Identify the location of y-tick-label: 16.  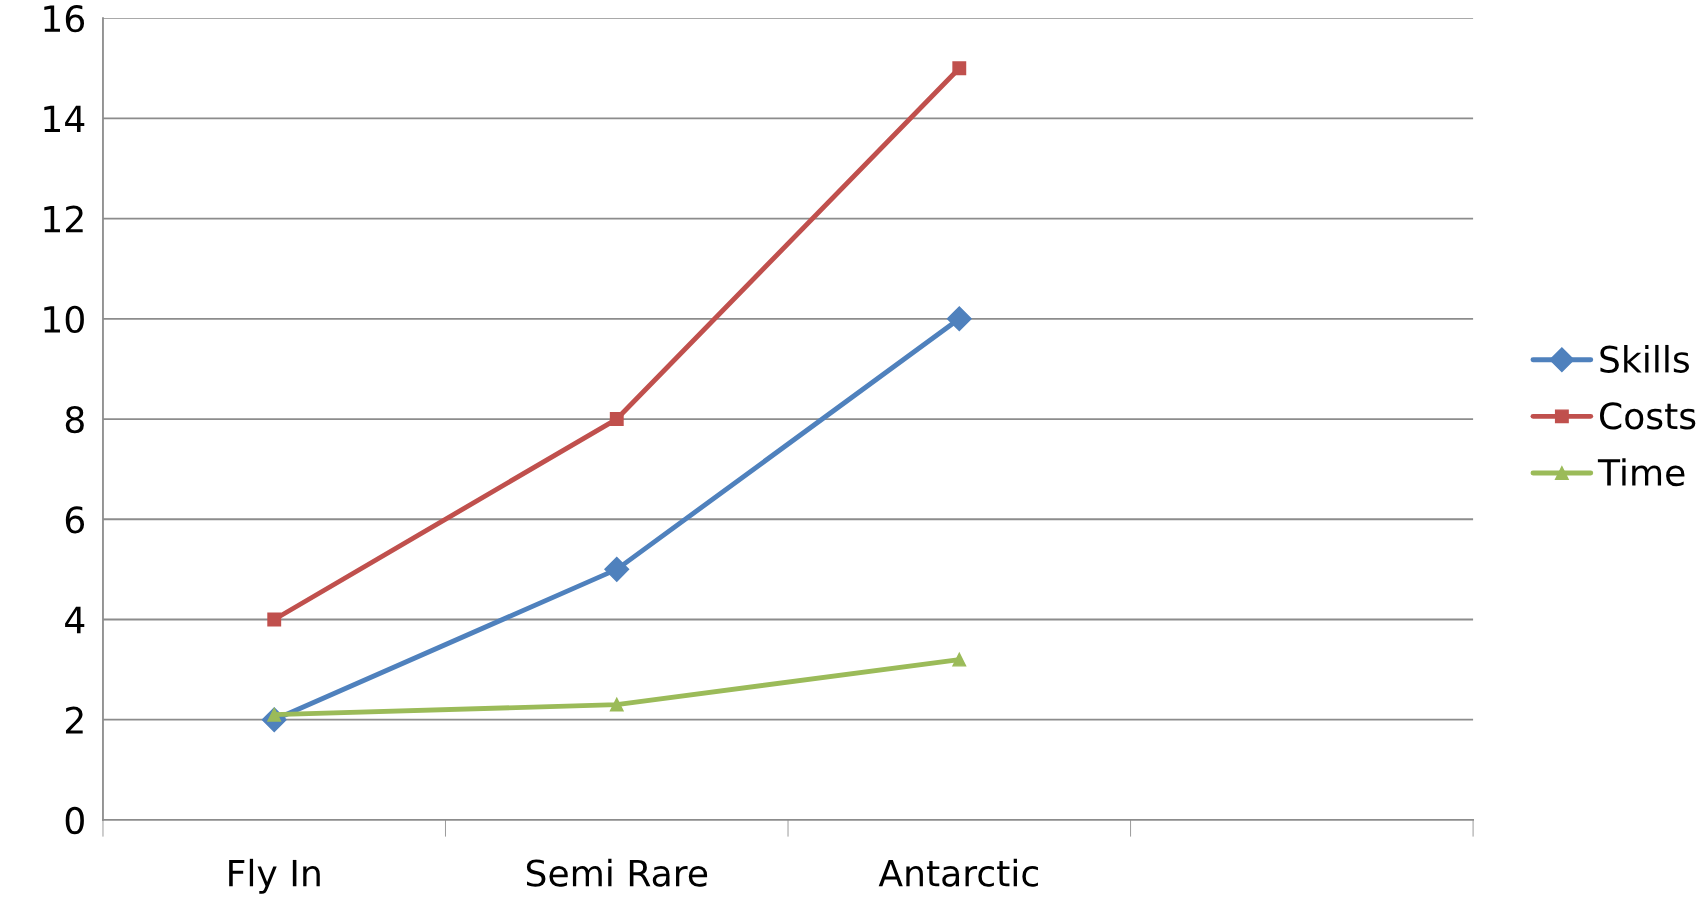
(64, 19).